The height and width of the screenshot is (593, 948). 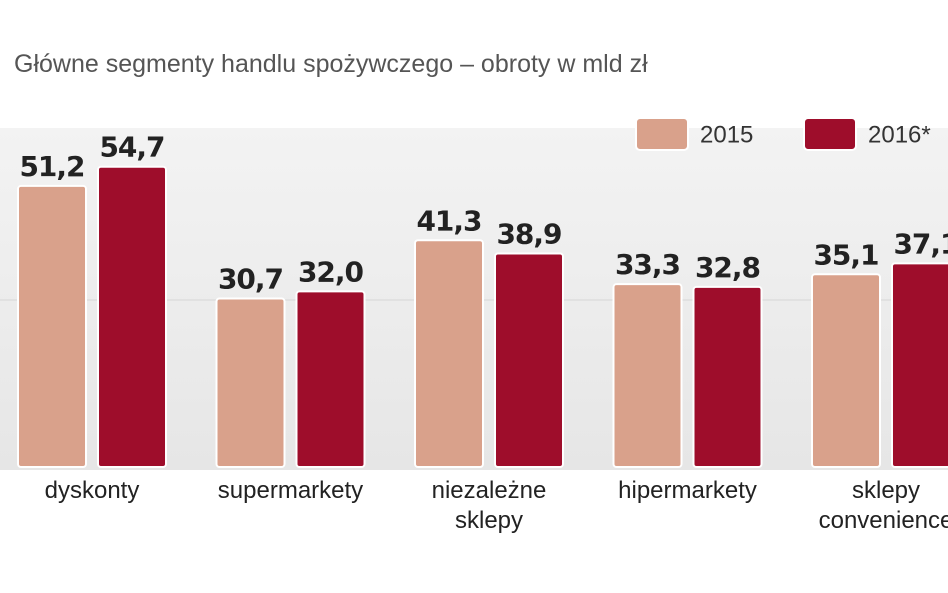 What do you see at coordinates (489, 505) in the screenshot?
I see `x-tick-label: niezależne sklepy` at bounding box center [489, 505].